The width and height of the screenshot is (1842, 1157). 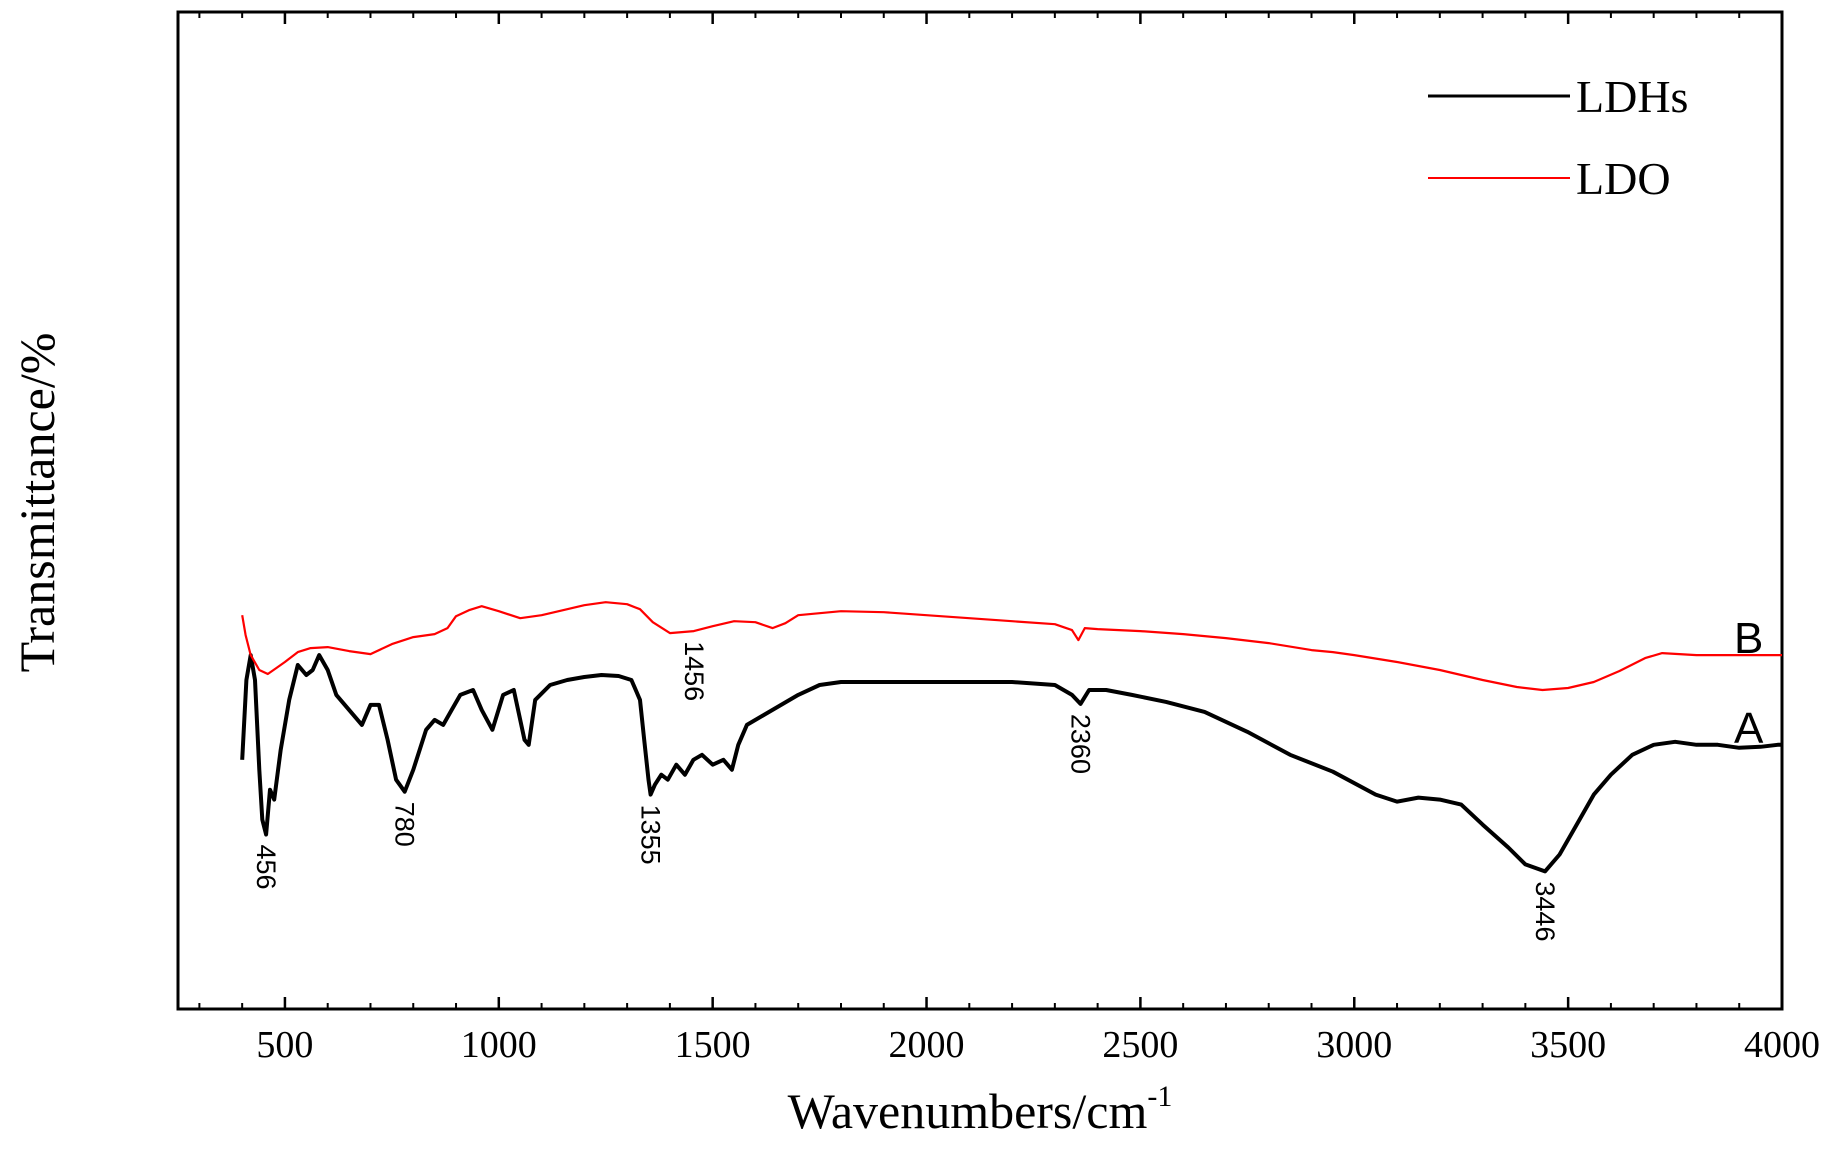 What do you see at coordinates (1632, 96) in the screenshot?
I see `legend-label-ldhs: LDHs` at bounding box center [1632, 96].